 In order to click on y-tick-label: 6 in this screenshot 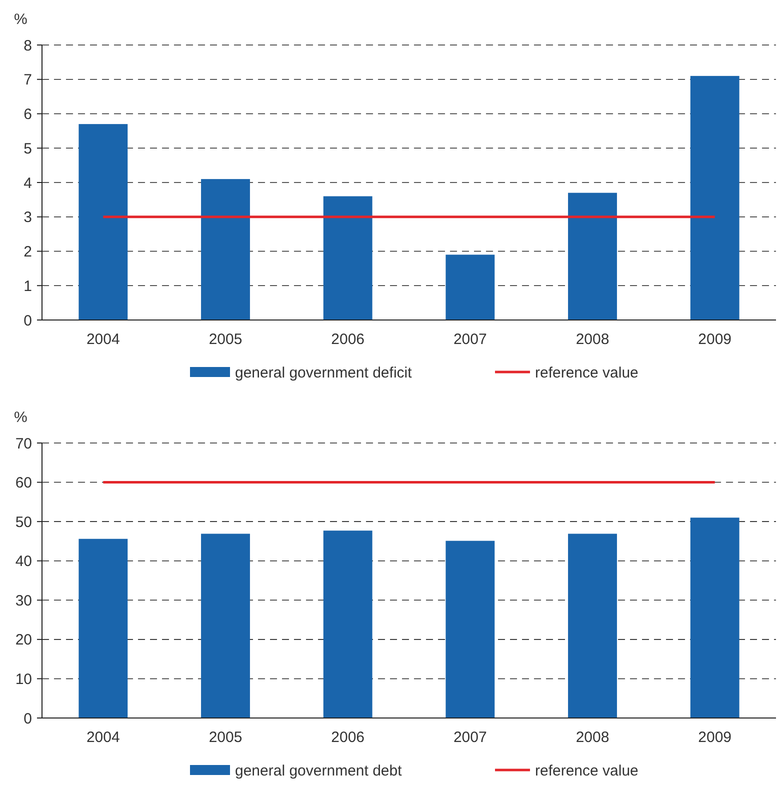, I will do `click(28, 114)`.